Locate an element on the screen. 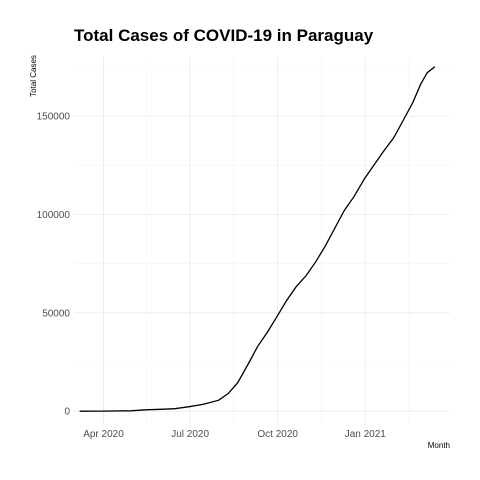 This screenshot has height=480, width=480. x-tick-label: Jan 2021 is located at coordinates (366, 434).